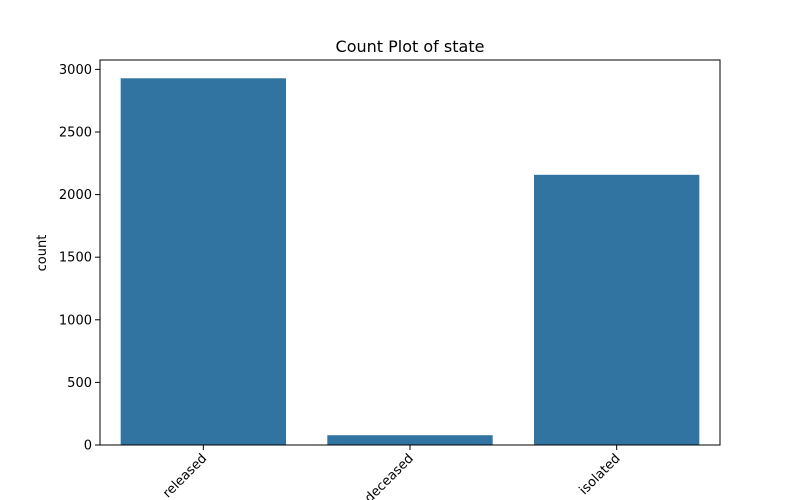 The height and width of the screenshot is (500, 800). Describe the element at coordinates (75, 132) in the screenshot. I see `y-tick-label: 2500` at that location.